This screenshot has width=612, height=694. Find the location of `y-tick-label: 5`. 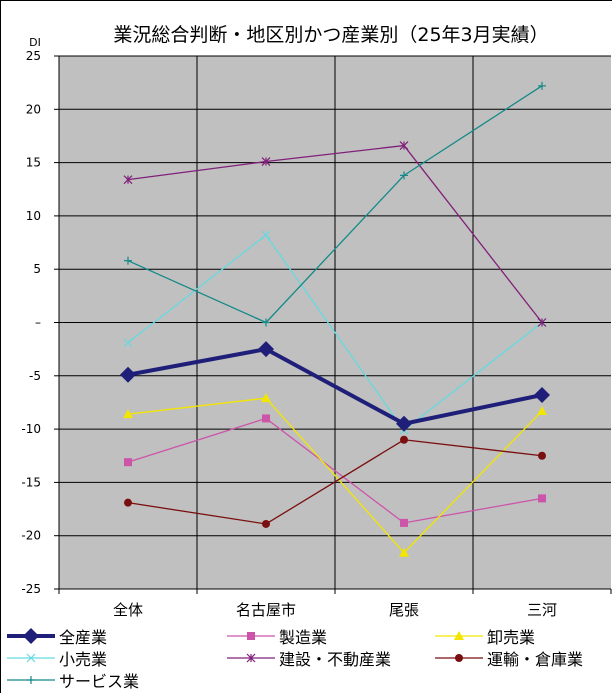

y-tick-label: 5 is located at coordinates (37, 269).